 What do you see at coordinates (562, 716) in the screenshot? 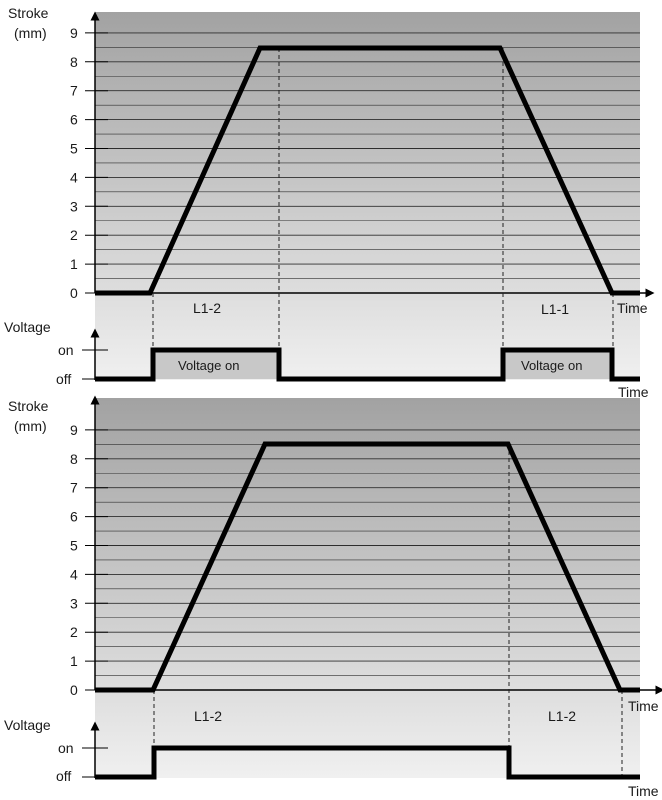
I see `segment-label-l1-2-b: L1-2` at bounding box center [562, 716].